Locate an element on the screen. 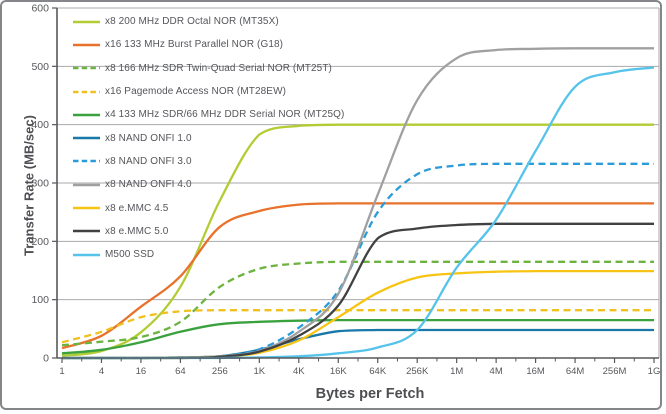  y-tick-label-300: 300 is located at coordinates (40, 184).